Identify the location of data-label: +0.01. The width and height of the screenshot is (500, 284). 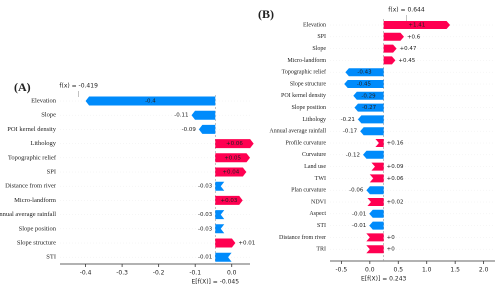
(246, 244).